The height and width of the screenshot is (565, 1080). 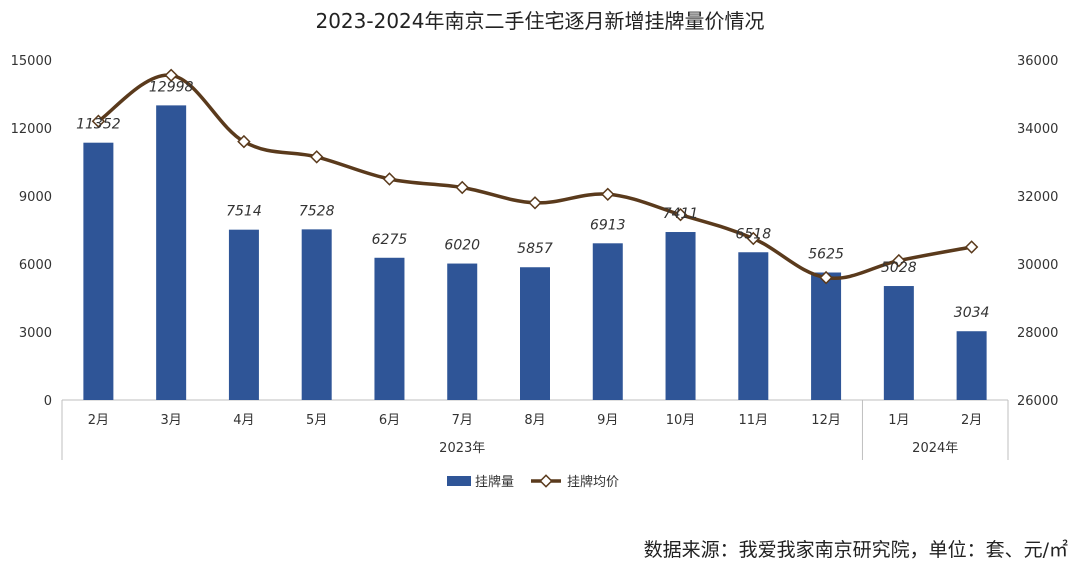 What do you see at coordinates (462, 448) in the screenshot?
I see `x-axis-group-label: 2023年` at bounding box center [462, 448].